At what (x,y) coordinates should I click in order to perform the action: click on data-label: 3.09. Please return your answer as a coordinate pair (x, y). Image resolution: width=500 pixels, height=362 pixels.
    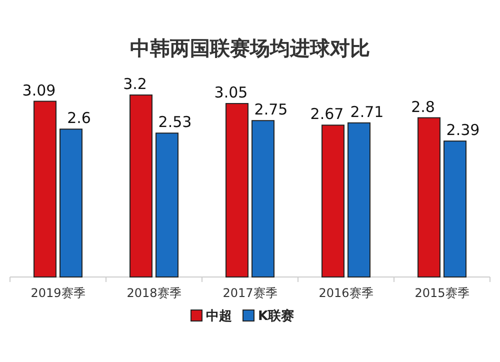
    Looking at the image, I should click on (39, 90).